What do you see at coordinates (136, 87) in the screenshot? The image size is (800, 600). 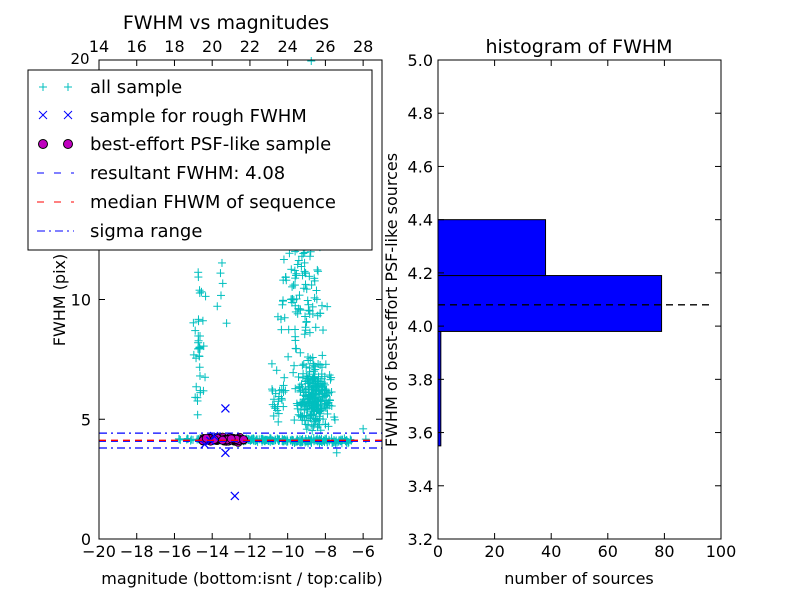 I see `legend-label: all sample` at bounding box center [136, 87].